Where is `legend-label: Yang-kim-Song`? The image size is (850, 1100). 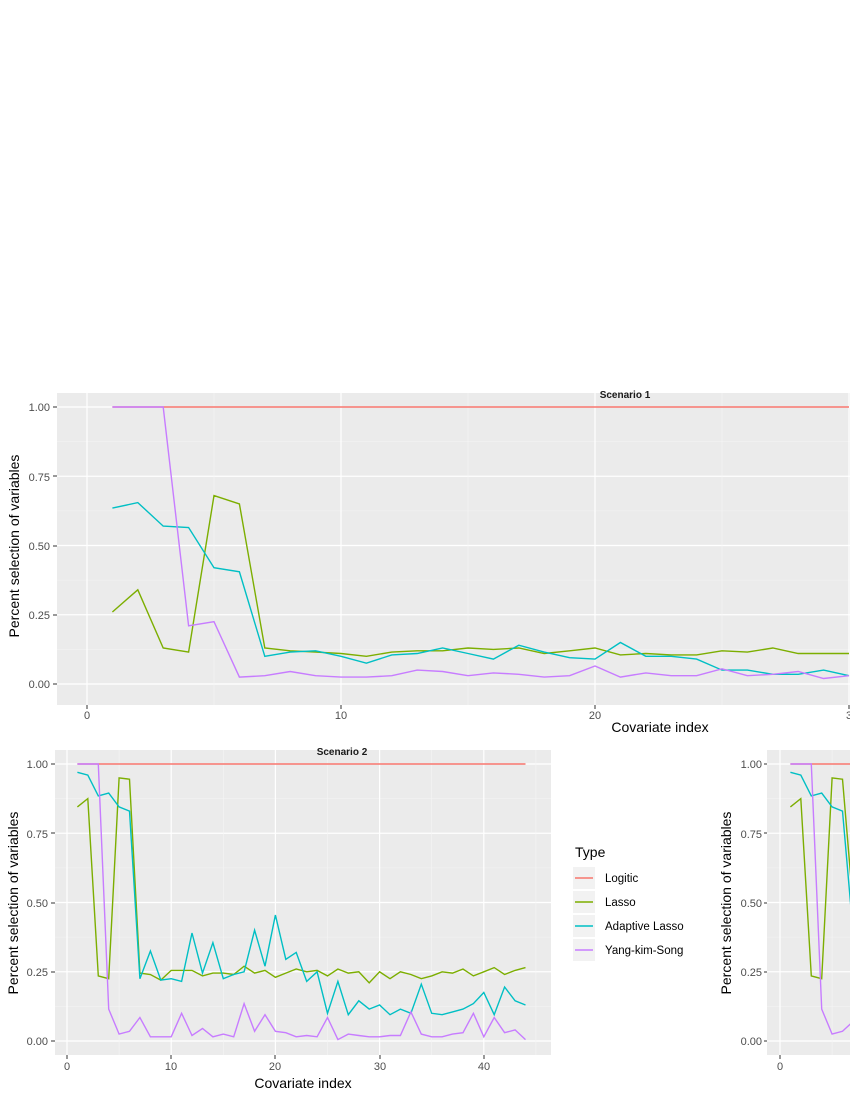
legend-label: Yang-kim-Song is located at coordinates (644, 951).